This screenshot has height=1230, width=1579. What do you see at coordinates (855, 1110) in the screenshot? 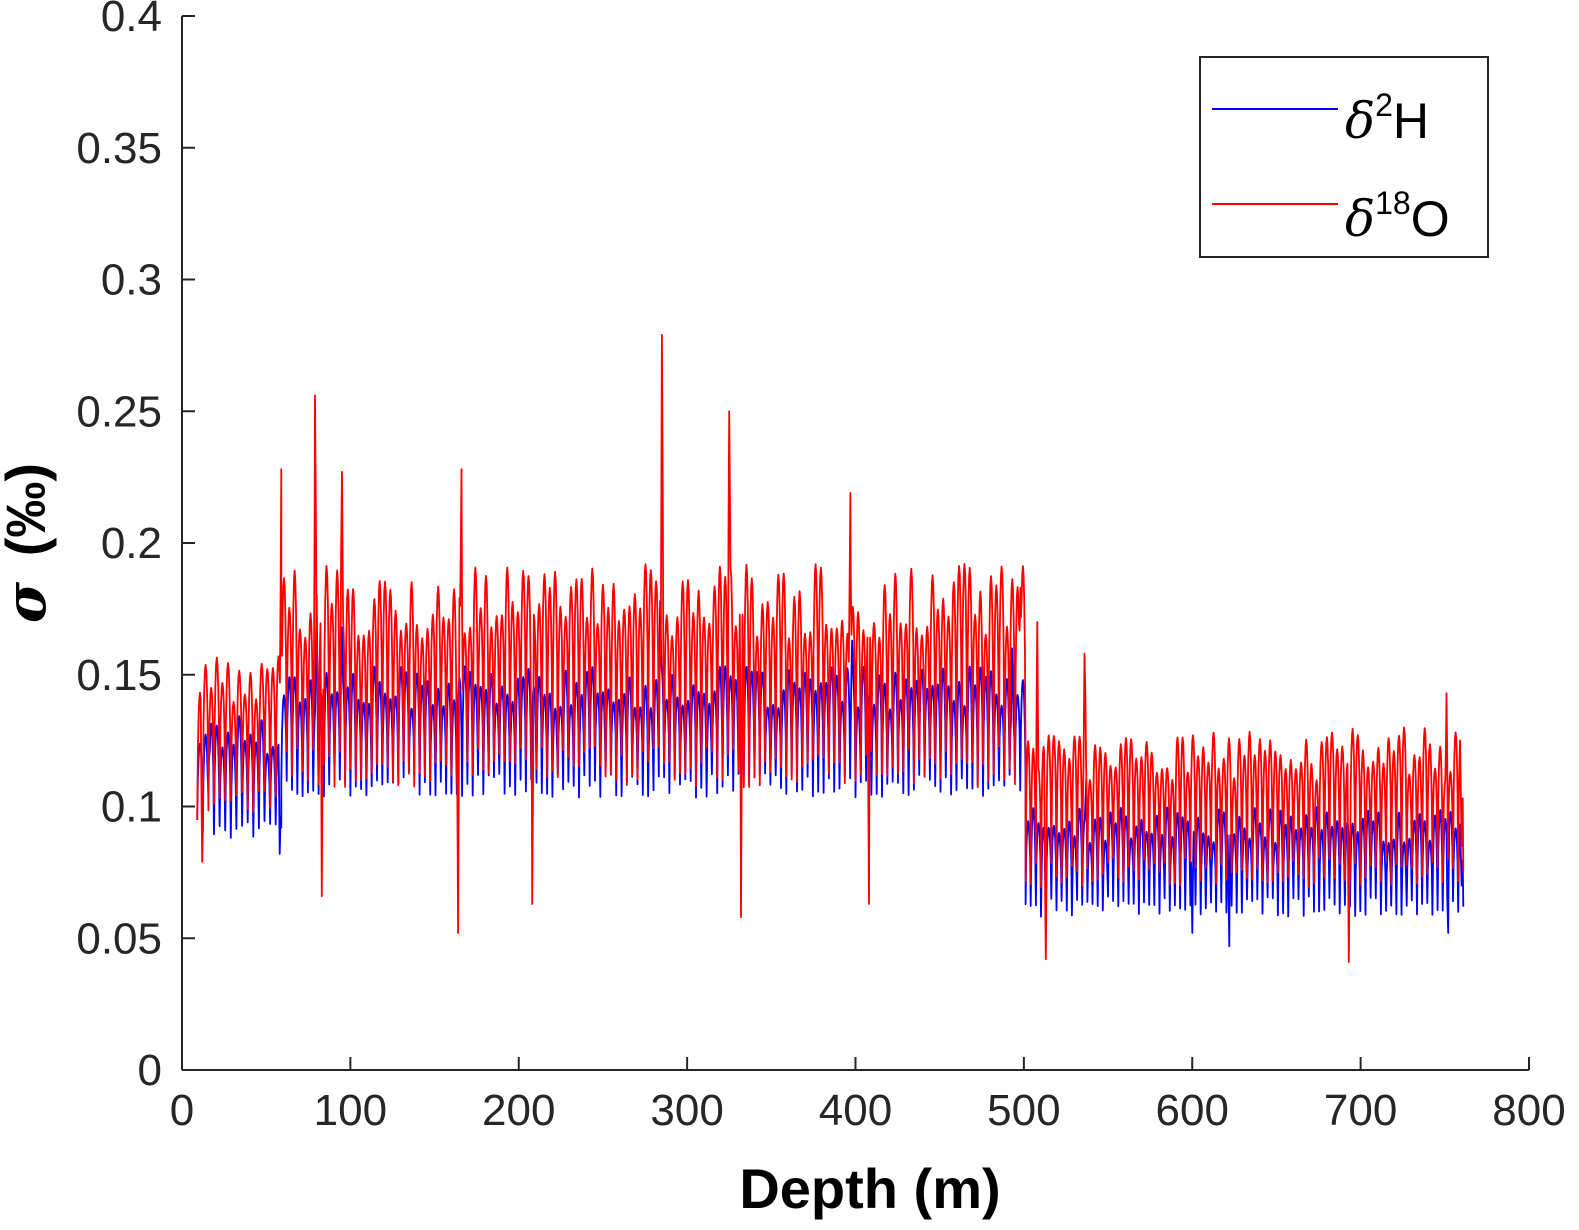
I see `x-tick-label: 400` at bounding box center [855, 1110].